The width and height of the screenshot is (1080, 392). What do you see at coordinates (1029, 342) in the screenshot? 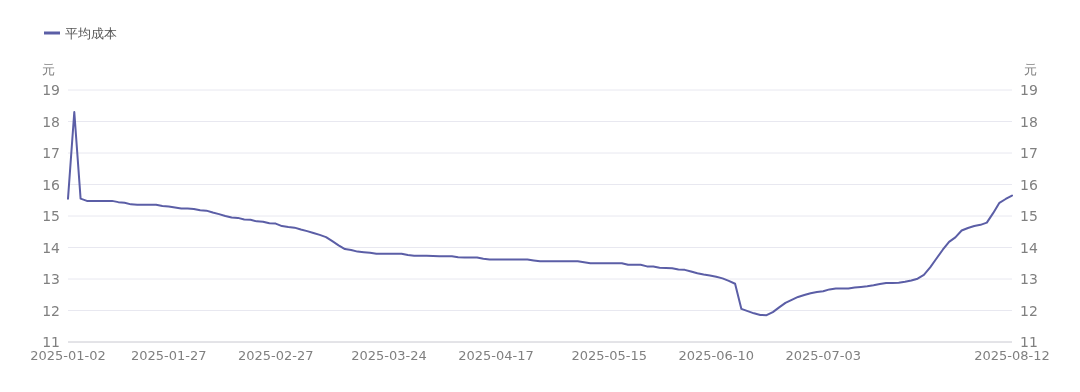
I see `y2-tick-label: 11` at bounding box center [1029, 342].